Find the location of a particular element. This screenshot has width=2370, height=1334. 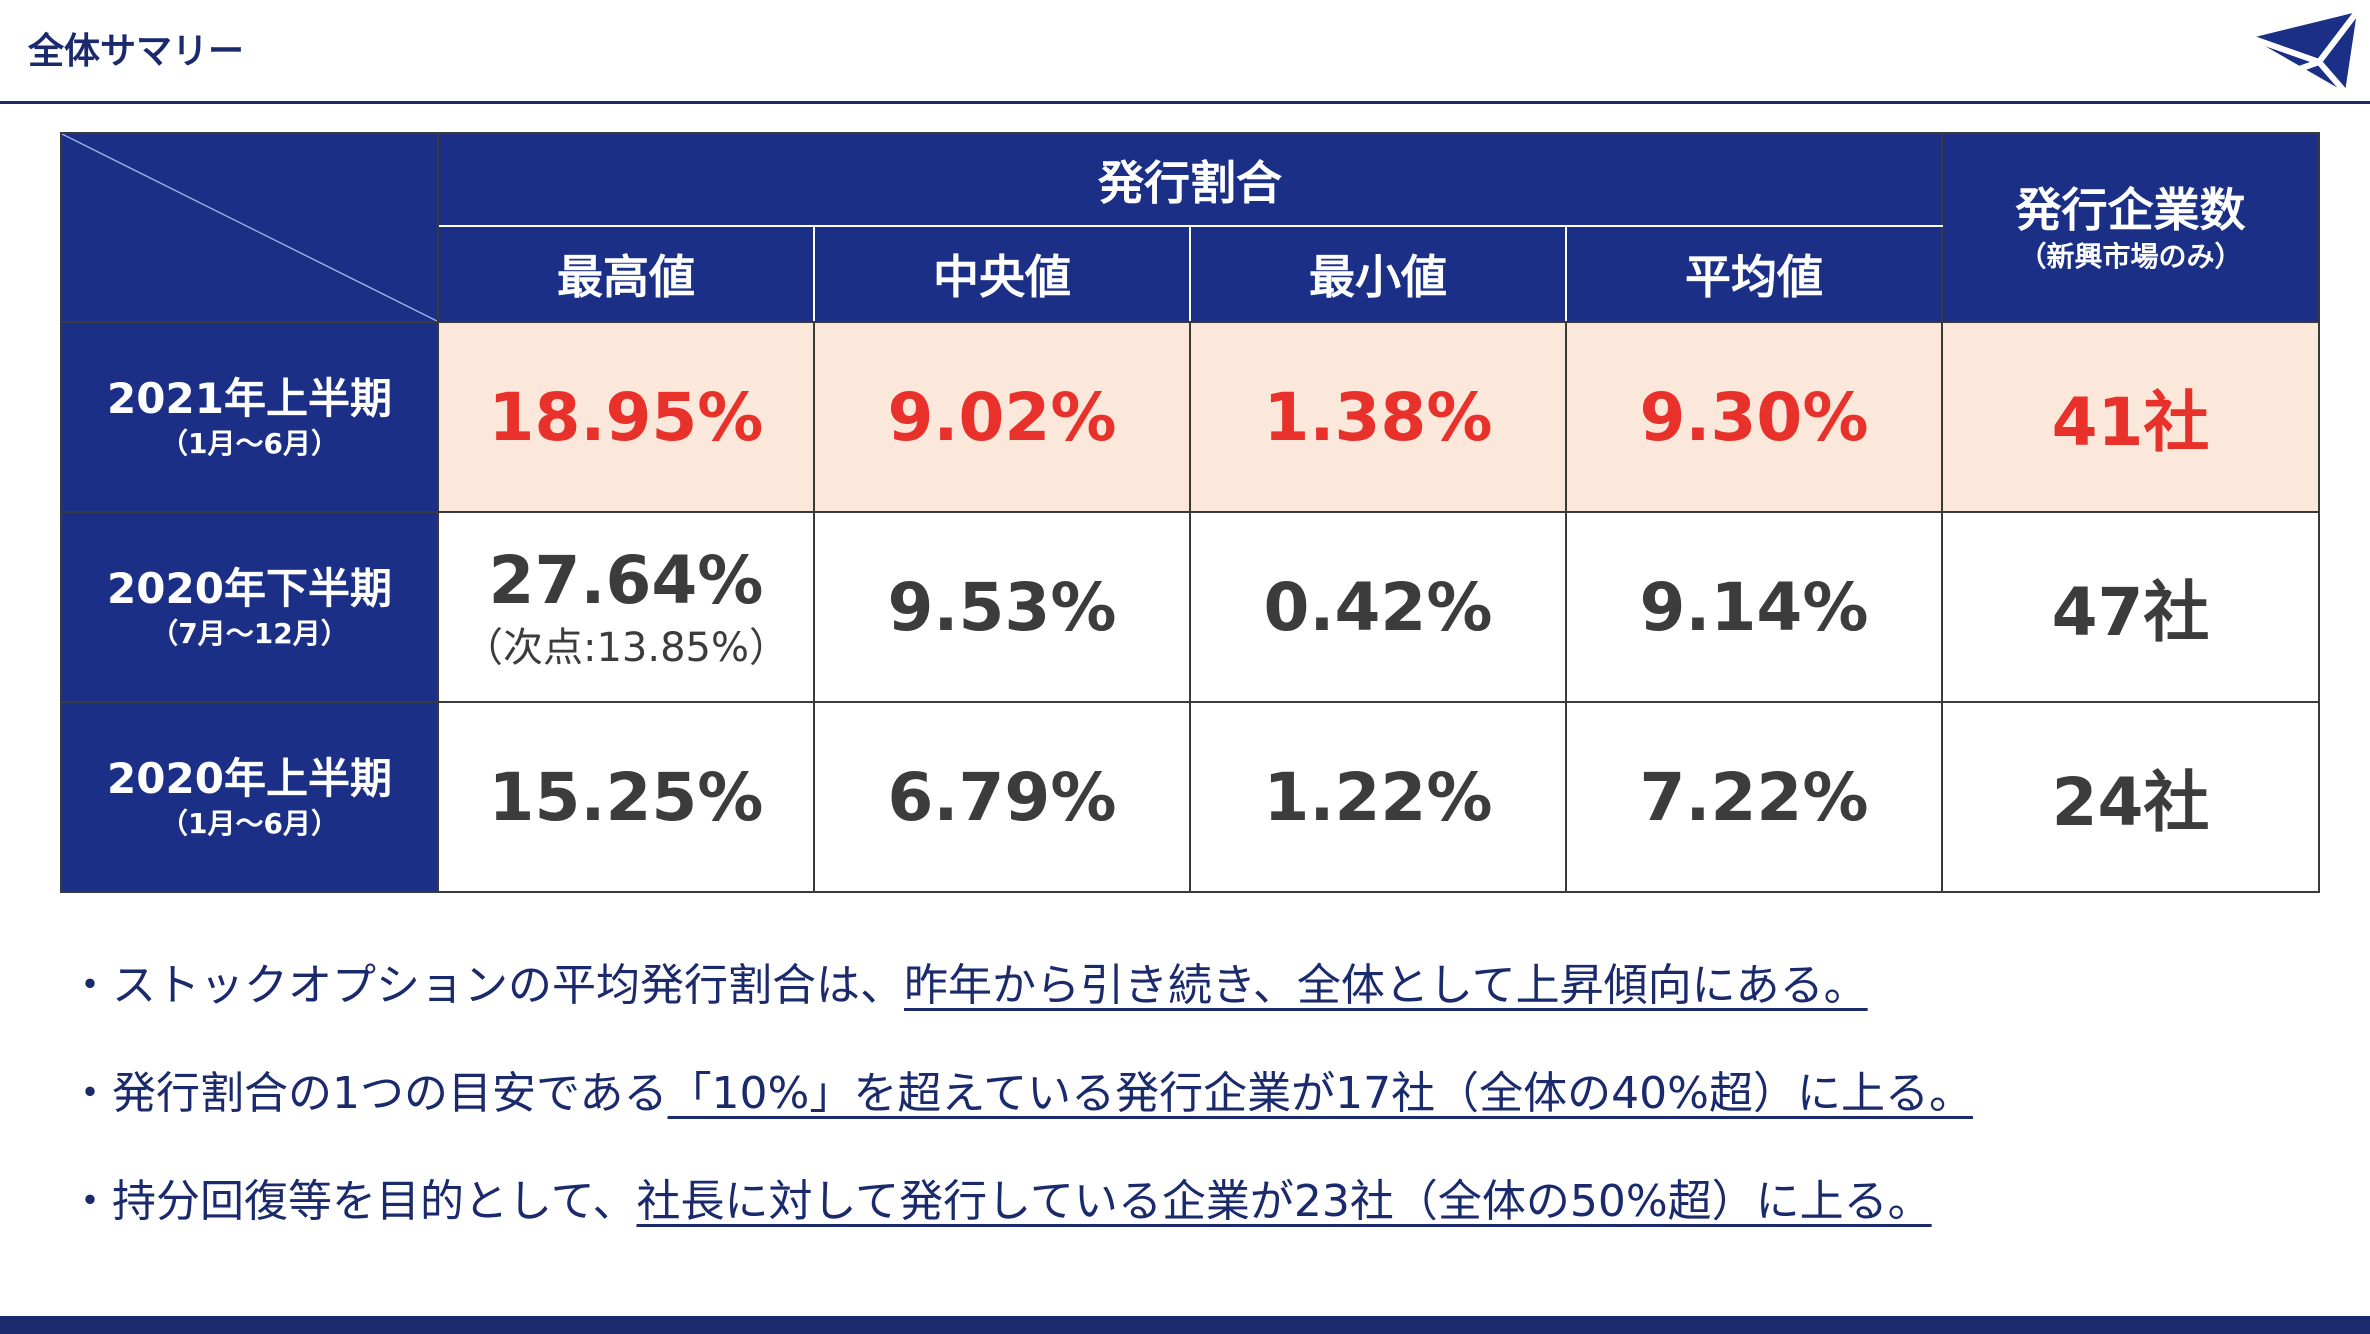

min-value: 1.22% is located at coordinates (1378, 797).